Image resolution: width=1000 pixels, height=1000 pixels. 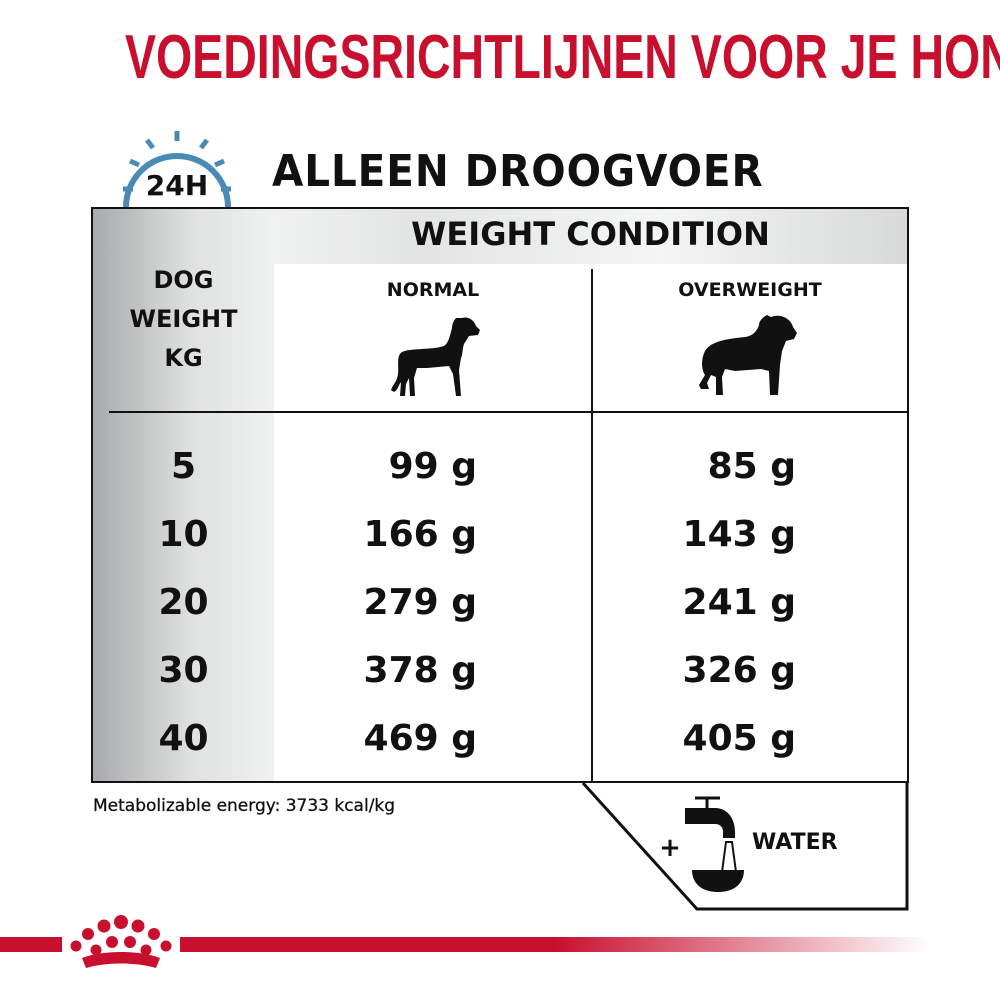 What do you see at coordinates (745, 846) in the screenshot?
I see `water-box` at bounding box center [745, 846].